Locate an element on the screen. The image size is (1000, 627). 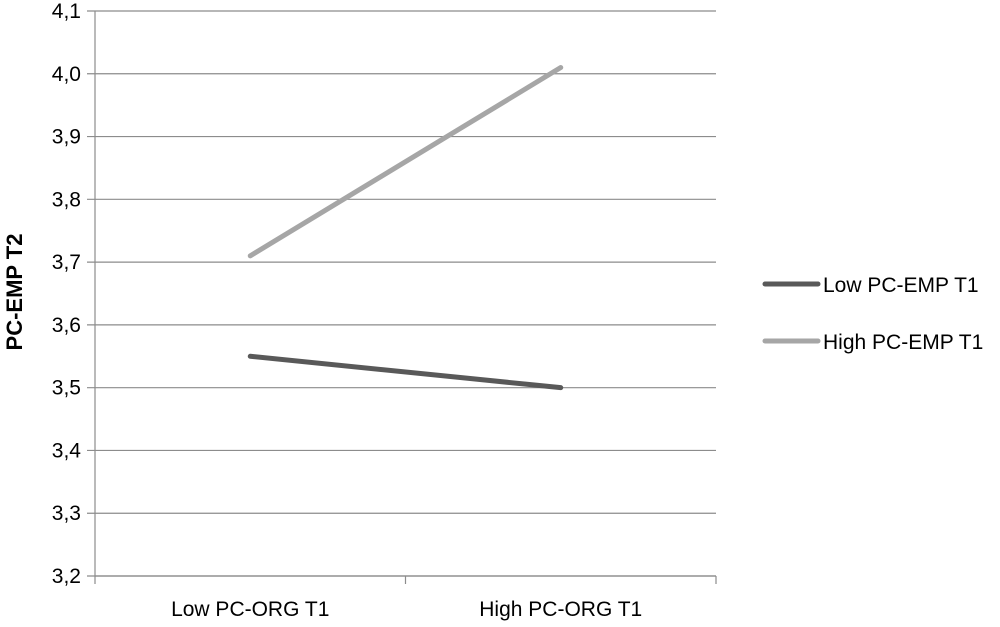
y-tick-label: 4,1 is located at coordinates (66, 11).